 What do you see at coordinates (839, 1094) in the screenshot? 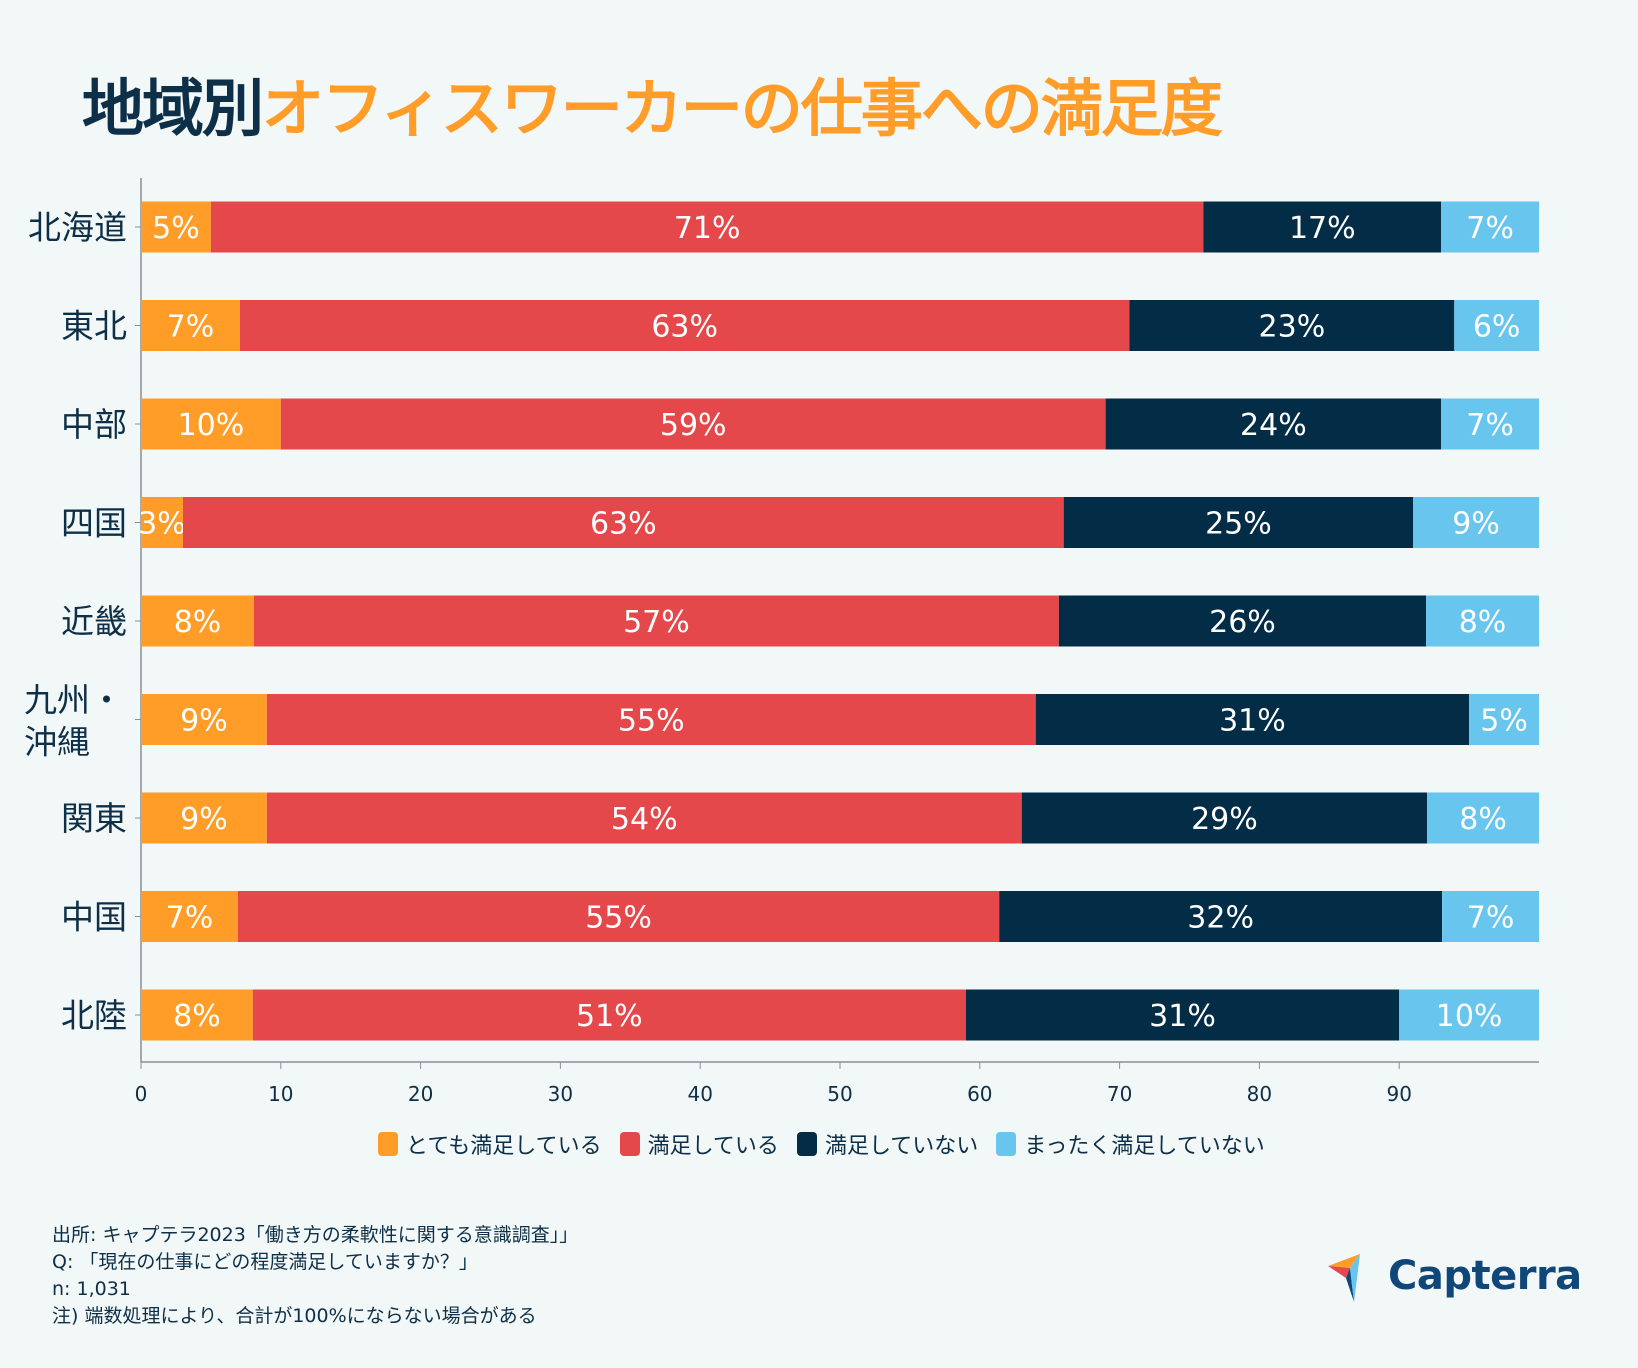
I see `x-tick-label: 50` at bounding box center [839, 1094].